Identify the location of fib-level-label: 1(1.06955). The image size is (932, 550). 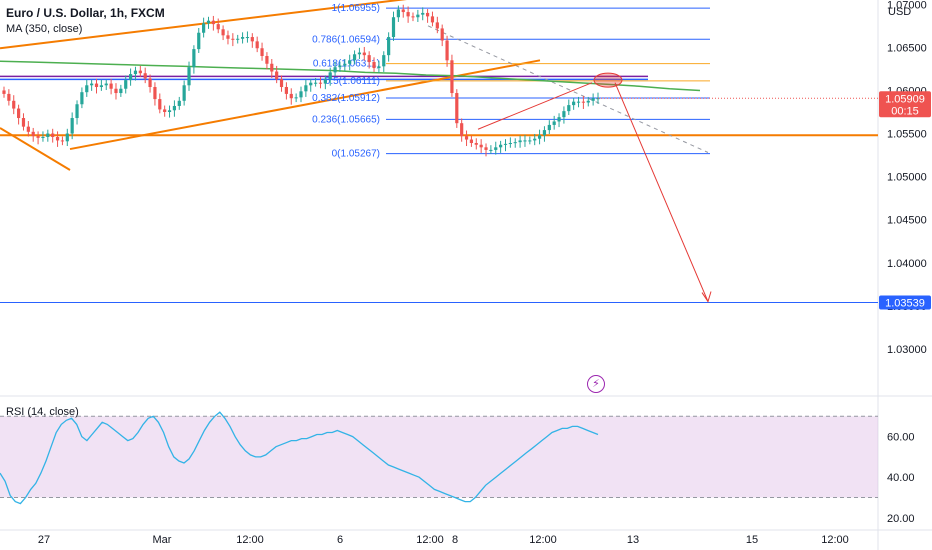
(356, 8).